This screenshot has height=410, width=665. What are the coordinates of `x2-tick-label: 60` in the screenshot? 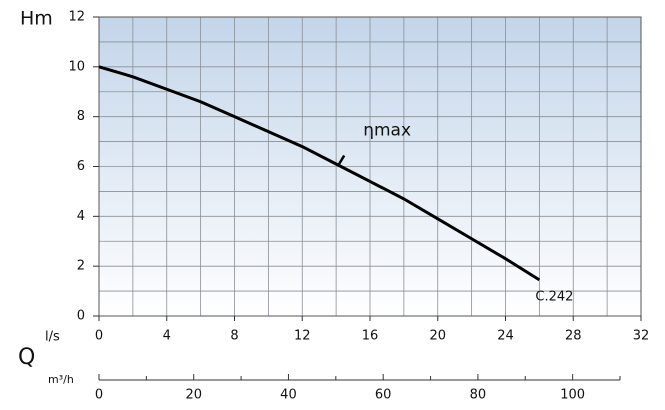 It's located at (383, 395).